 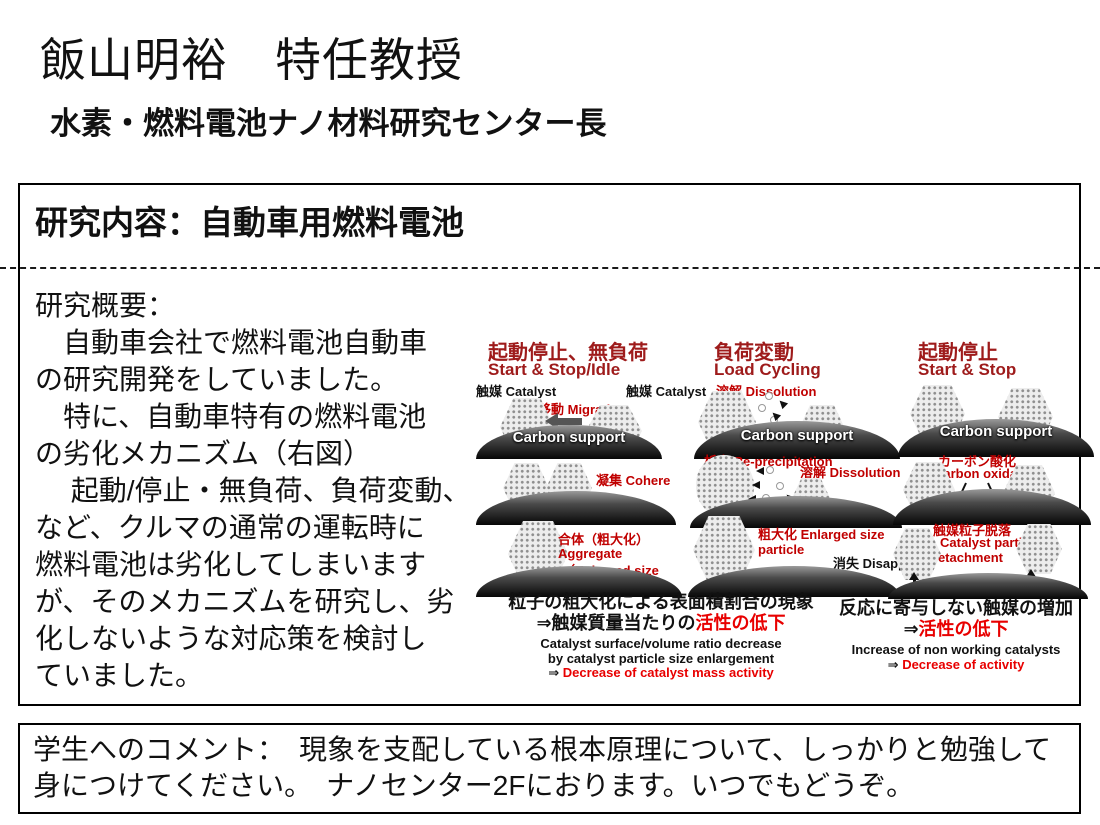 What do you see at coordinates (958, 353) in the screenshot?
I see `col3-title-jp: 起動停止` at bounding box center [958, 353].